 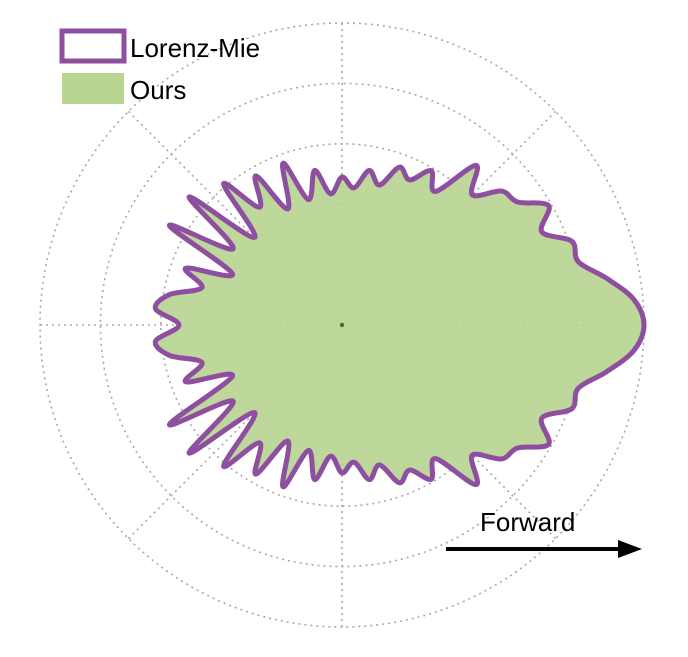 I want to click on forward-arrow-head, so click(x=630, y=549).